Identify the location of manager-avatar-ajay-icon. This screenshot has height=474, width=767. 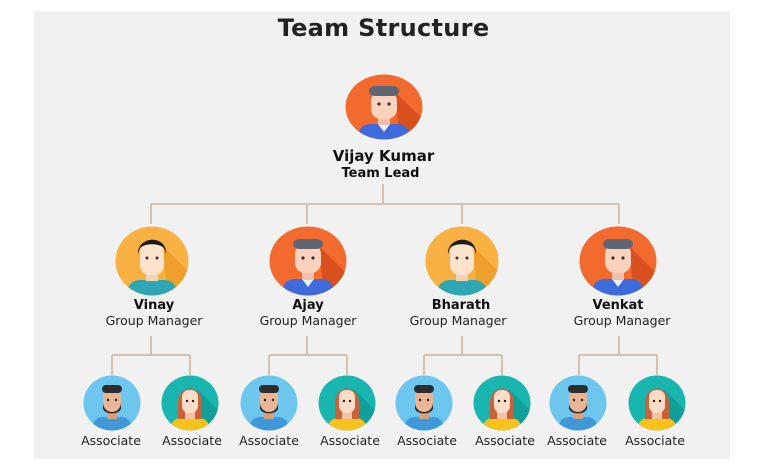
(308, 261).